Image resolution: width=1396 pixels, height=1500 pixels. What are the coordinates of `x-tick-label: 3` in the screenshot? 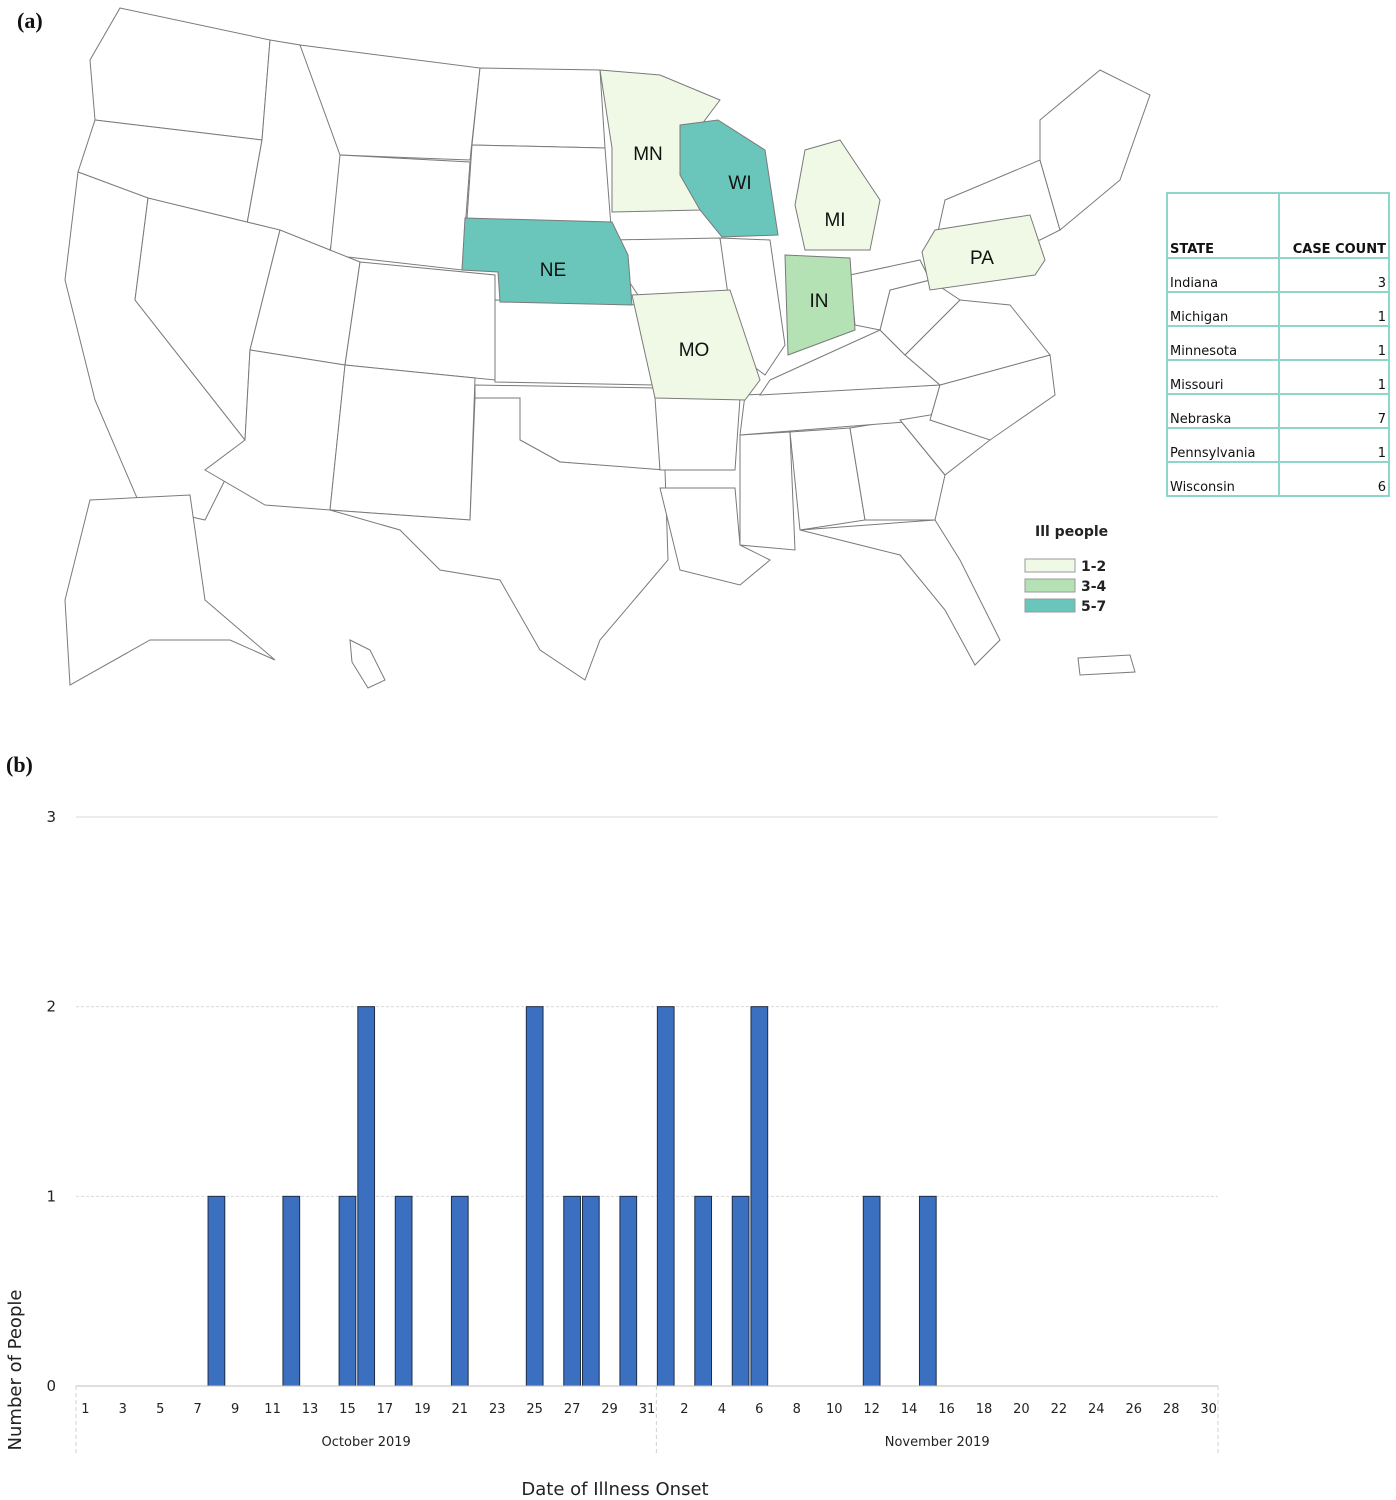 It's located at (123, 1409).